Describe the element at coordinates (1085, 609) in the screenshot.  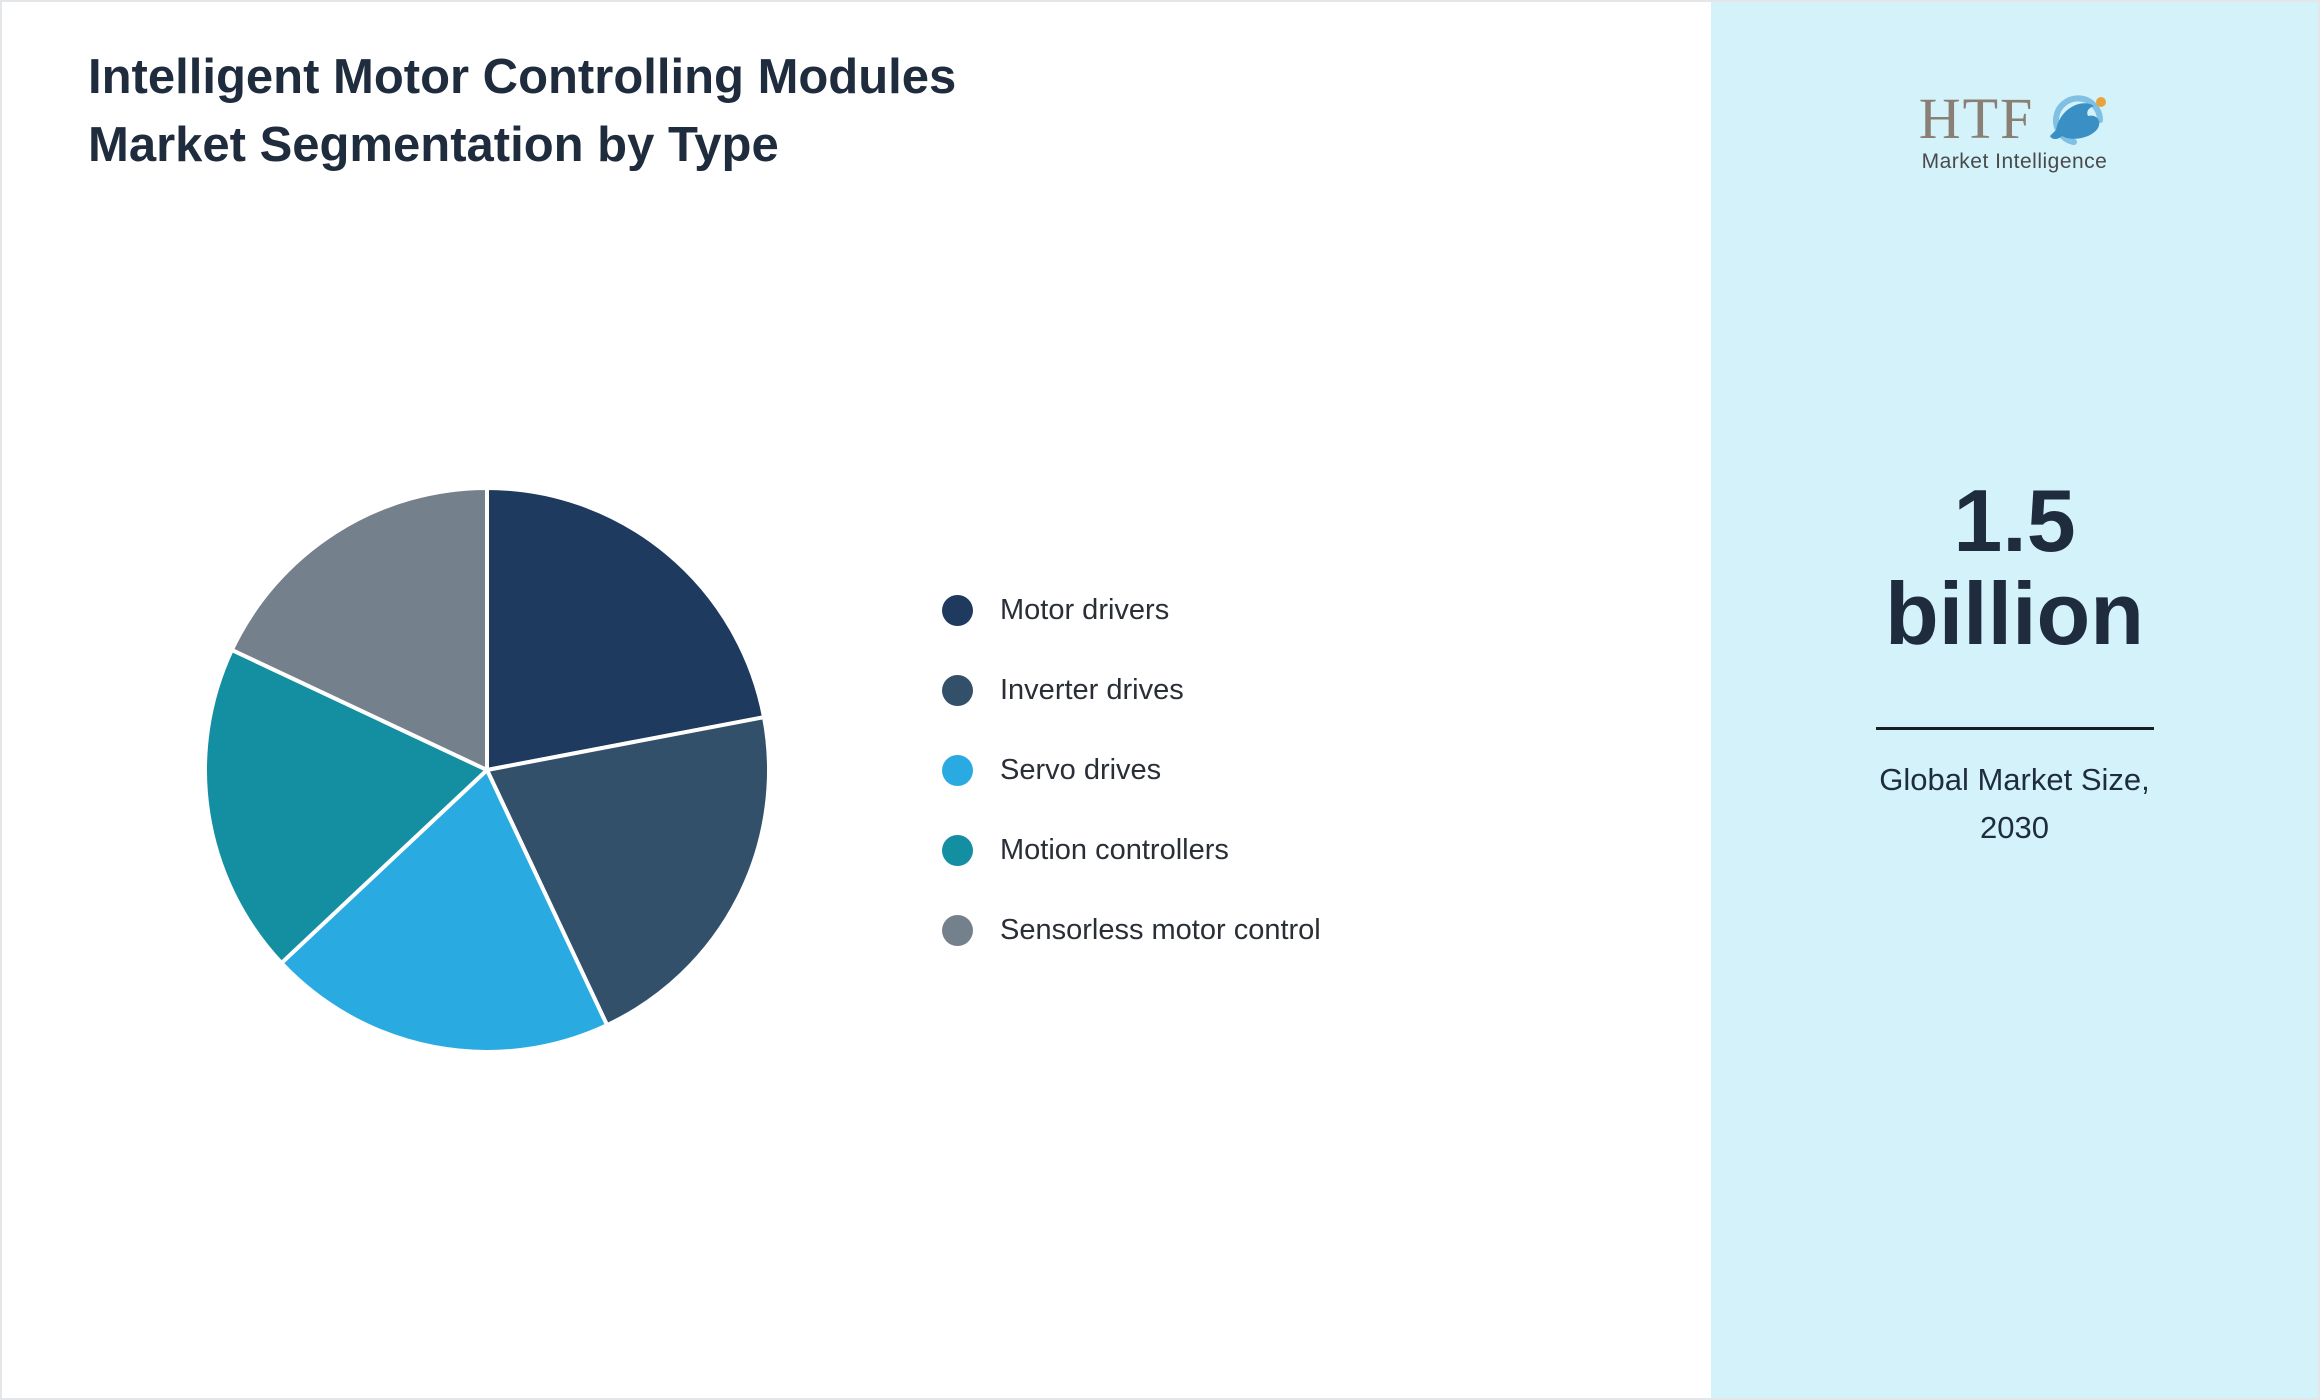
I see `legend-label: Motor drivers` at that location.